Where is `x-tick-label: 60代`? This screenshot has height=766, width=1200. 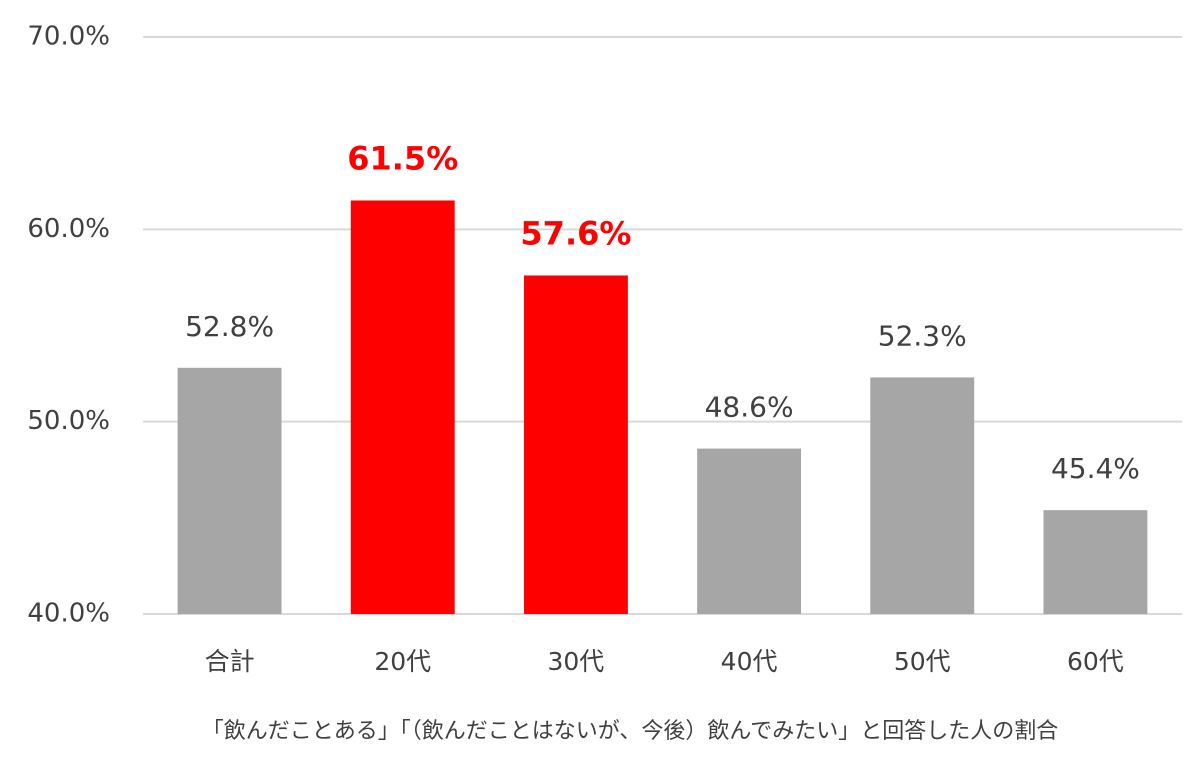 x-tick-label: 60代 is located at coordinates (1095, 661).